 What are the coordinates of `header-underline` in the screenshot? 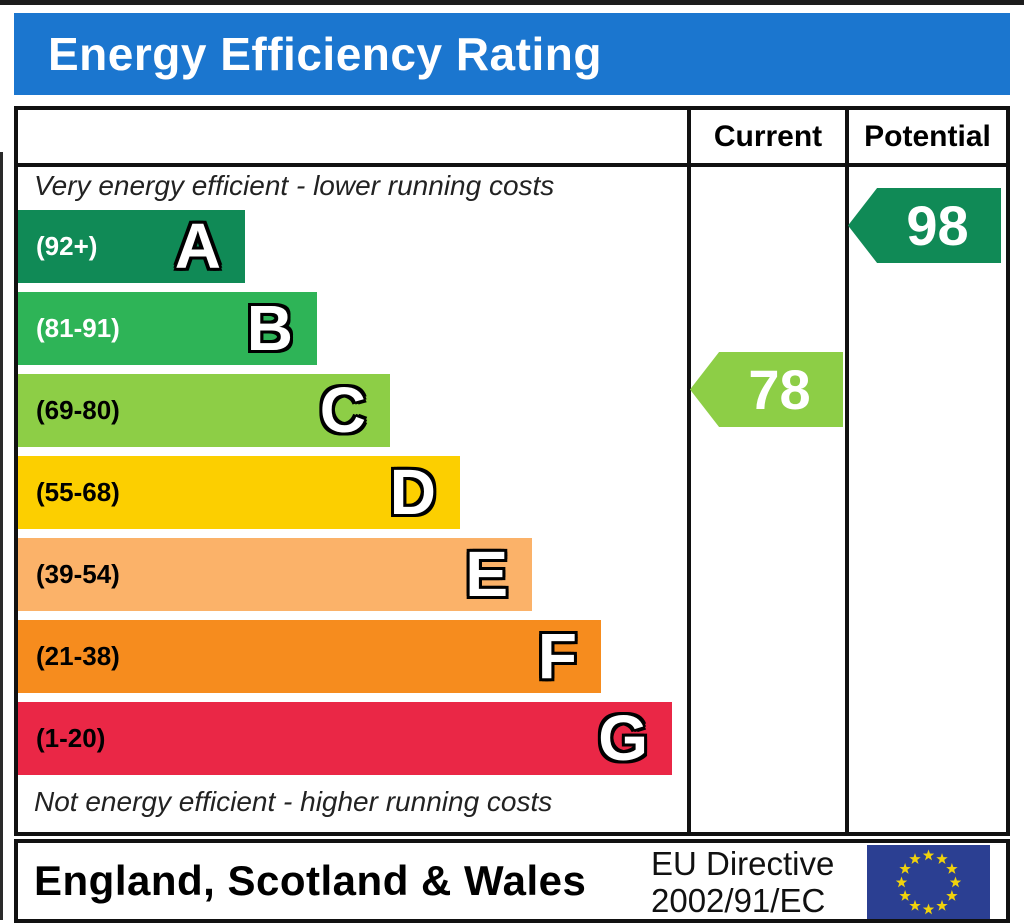 It's located at (512, 165).